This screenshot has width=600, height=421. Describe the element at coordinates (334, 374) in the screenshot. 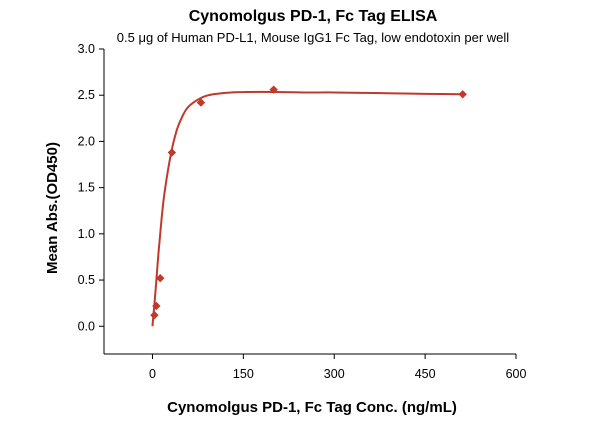

I see `x-tick-label: 300` at that location.